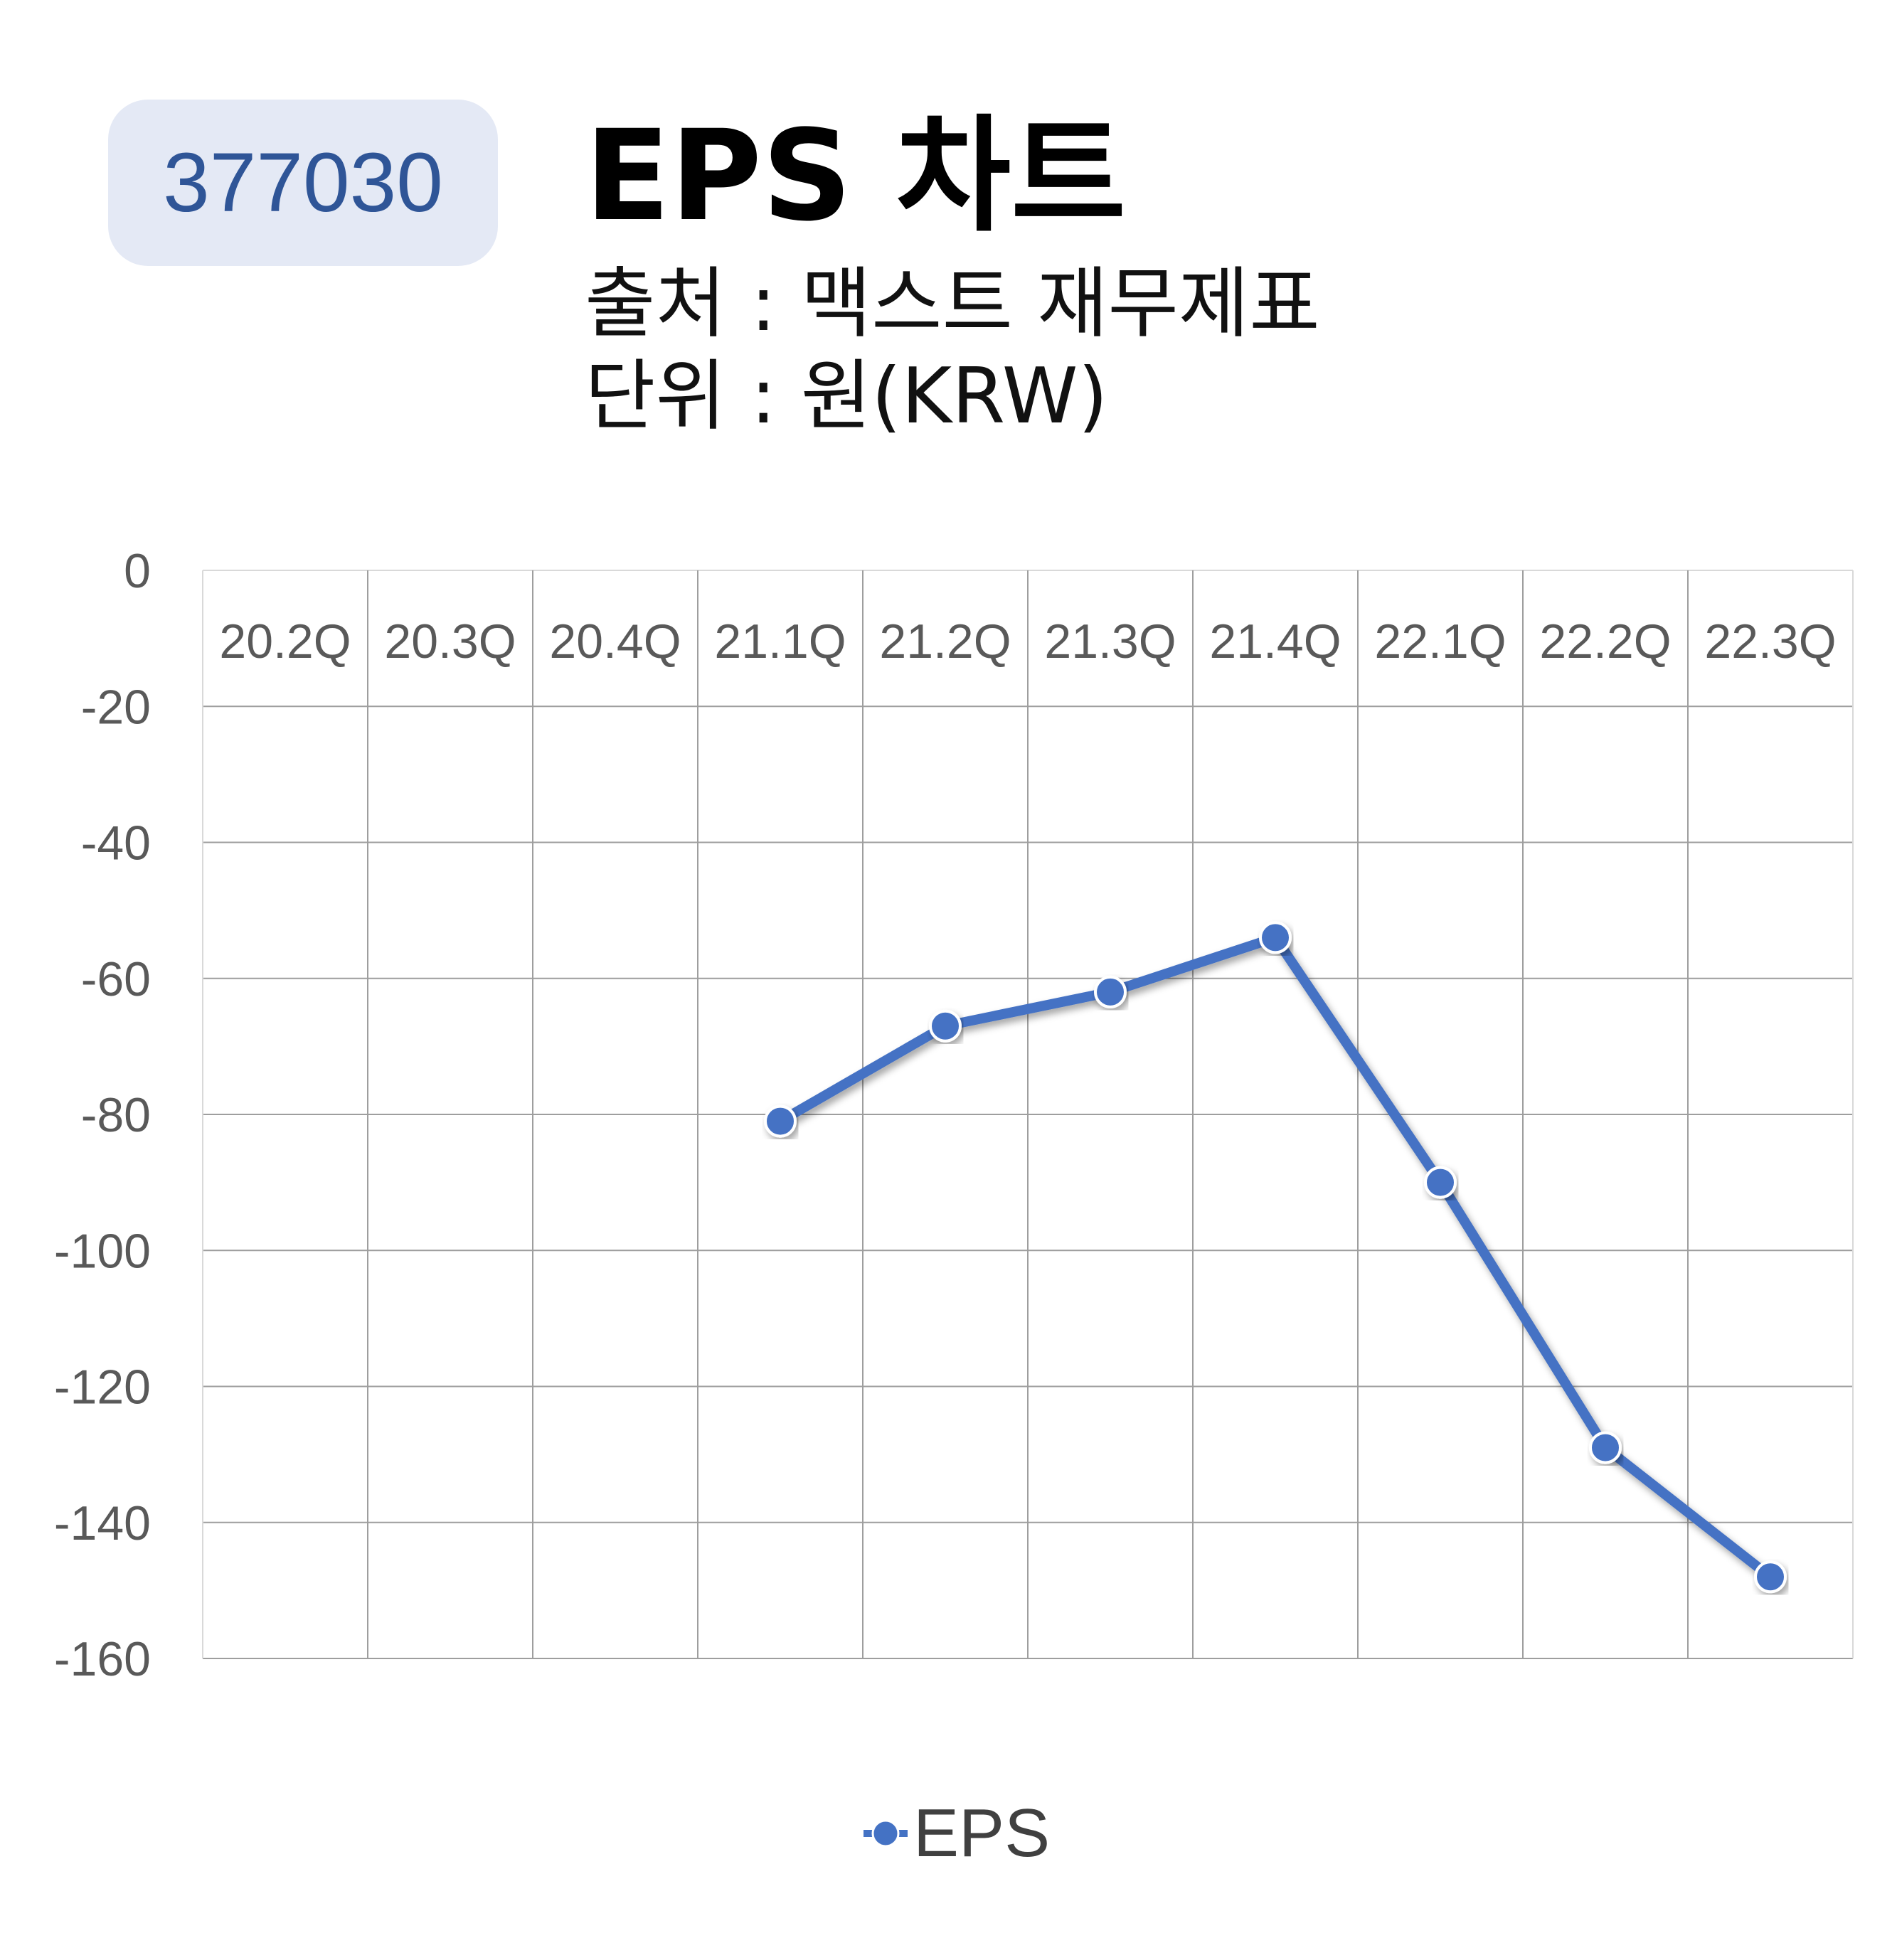 The width and height of the screenshot is (1897, 1960). Describe the element at coordinates (945, 641) in the screenshot. I see `x-tick-label: 21.2Q` at that location.